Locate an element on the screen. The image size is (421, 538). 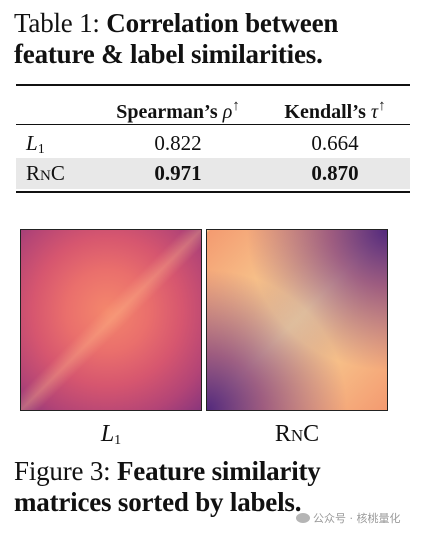
table-row: RNC 0.971 0.870 is located at coordinates (213, 173).